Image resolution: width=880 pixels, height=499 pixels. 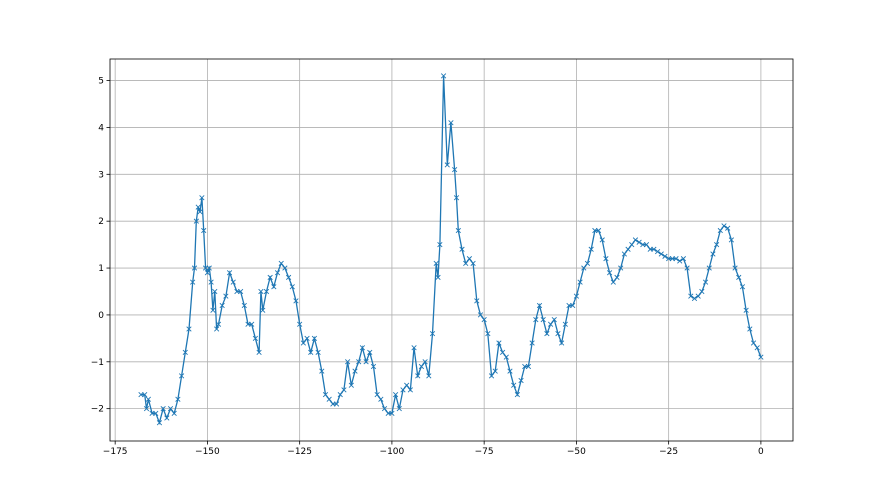 What do you see at coordinates (101, 316) in the screenshot?
I see `y-tick-label: 0` at bounding box center [101, 316].